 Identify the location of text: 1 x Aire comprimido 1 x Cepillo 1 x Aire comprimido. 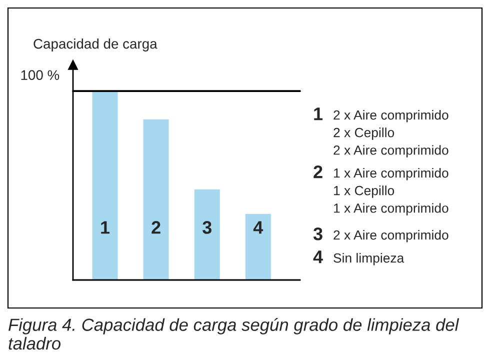
(391, 192).